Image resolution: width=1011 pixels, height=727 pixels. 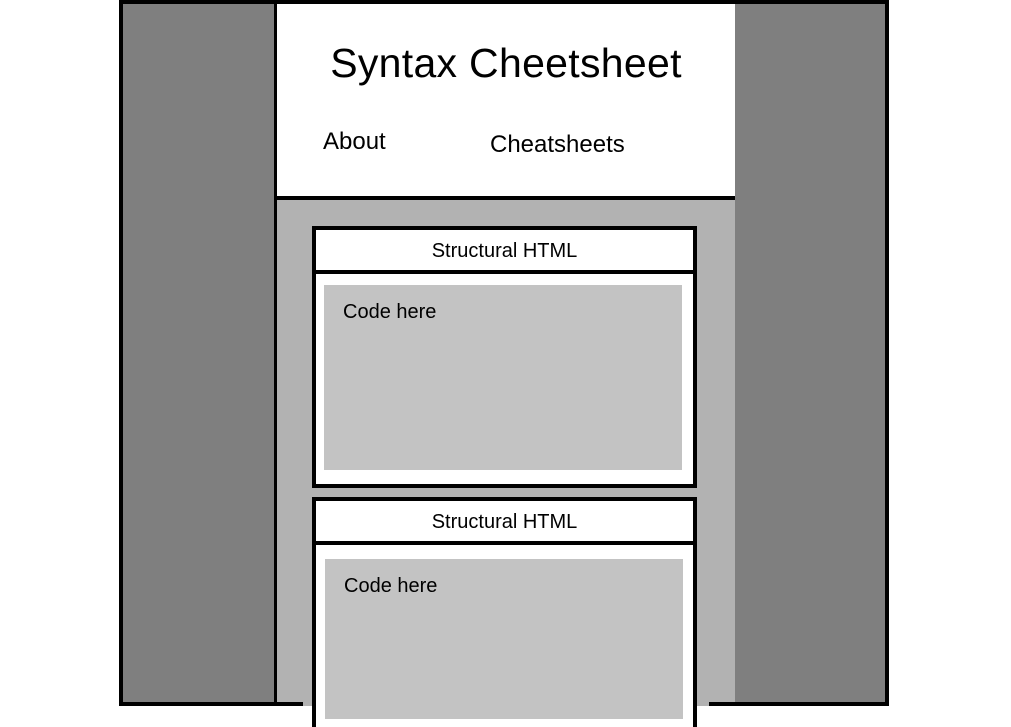 I want to click on site-title: Syntax Cheetsheet, so click(x=506, y=63).